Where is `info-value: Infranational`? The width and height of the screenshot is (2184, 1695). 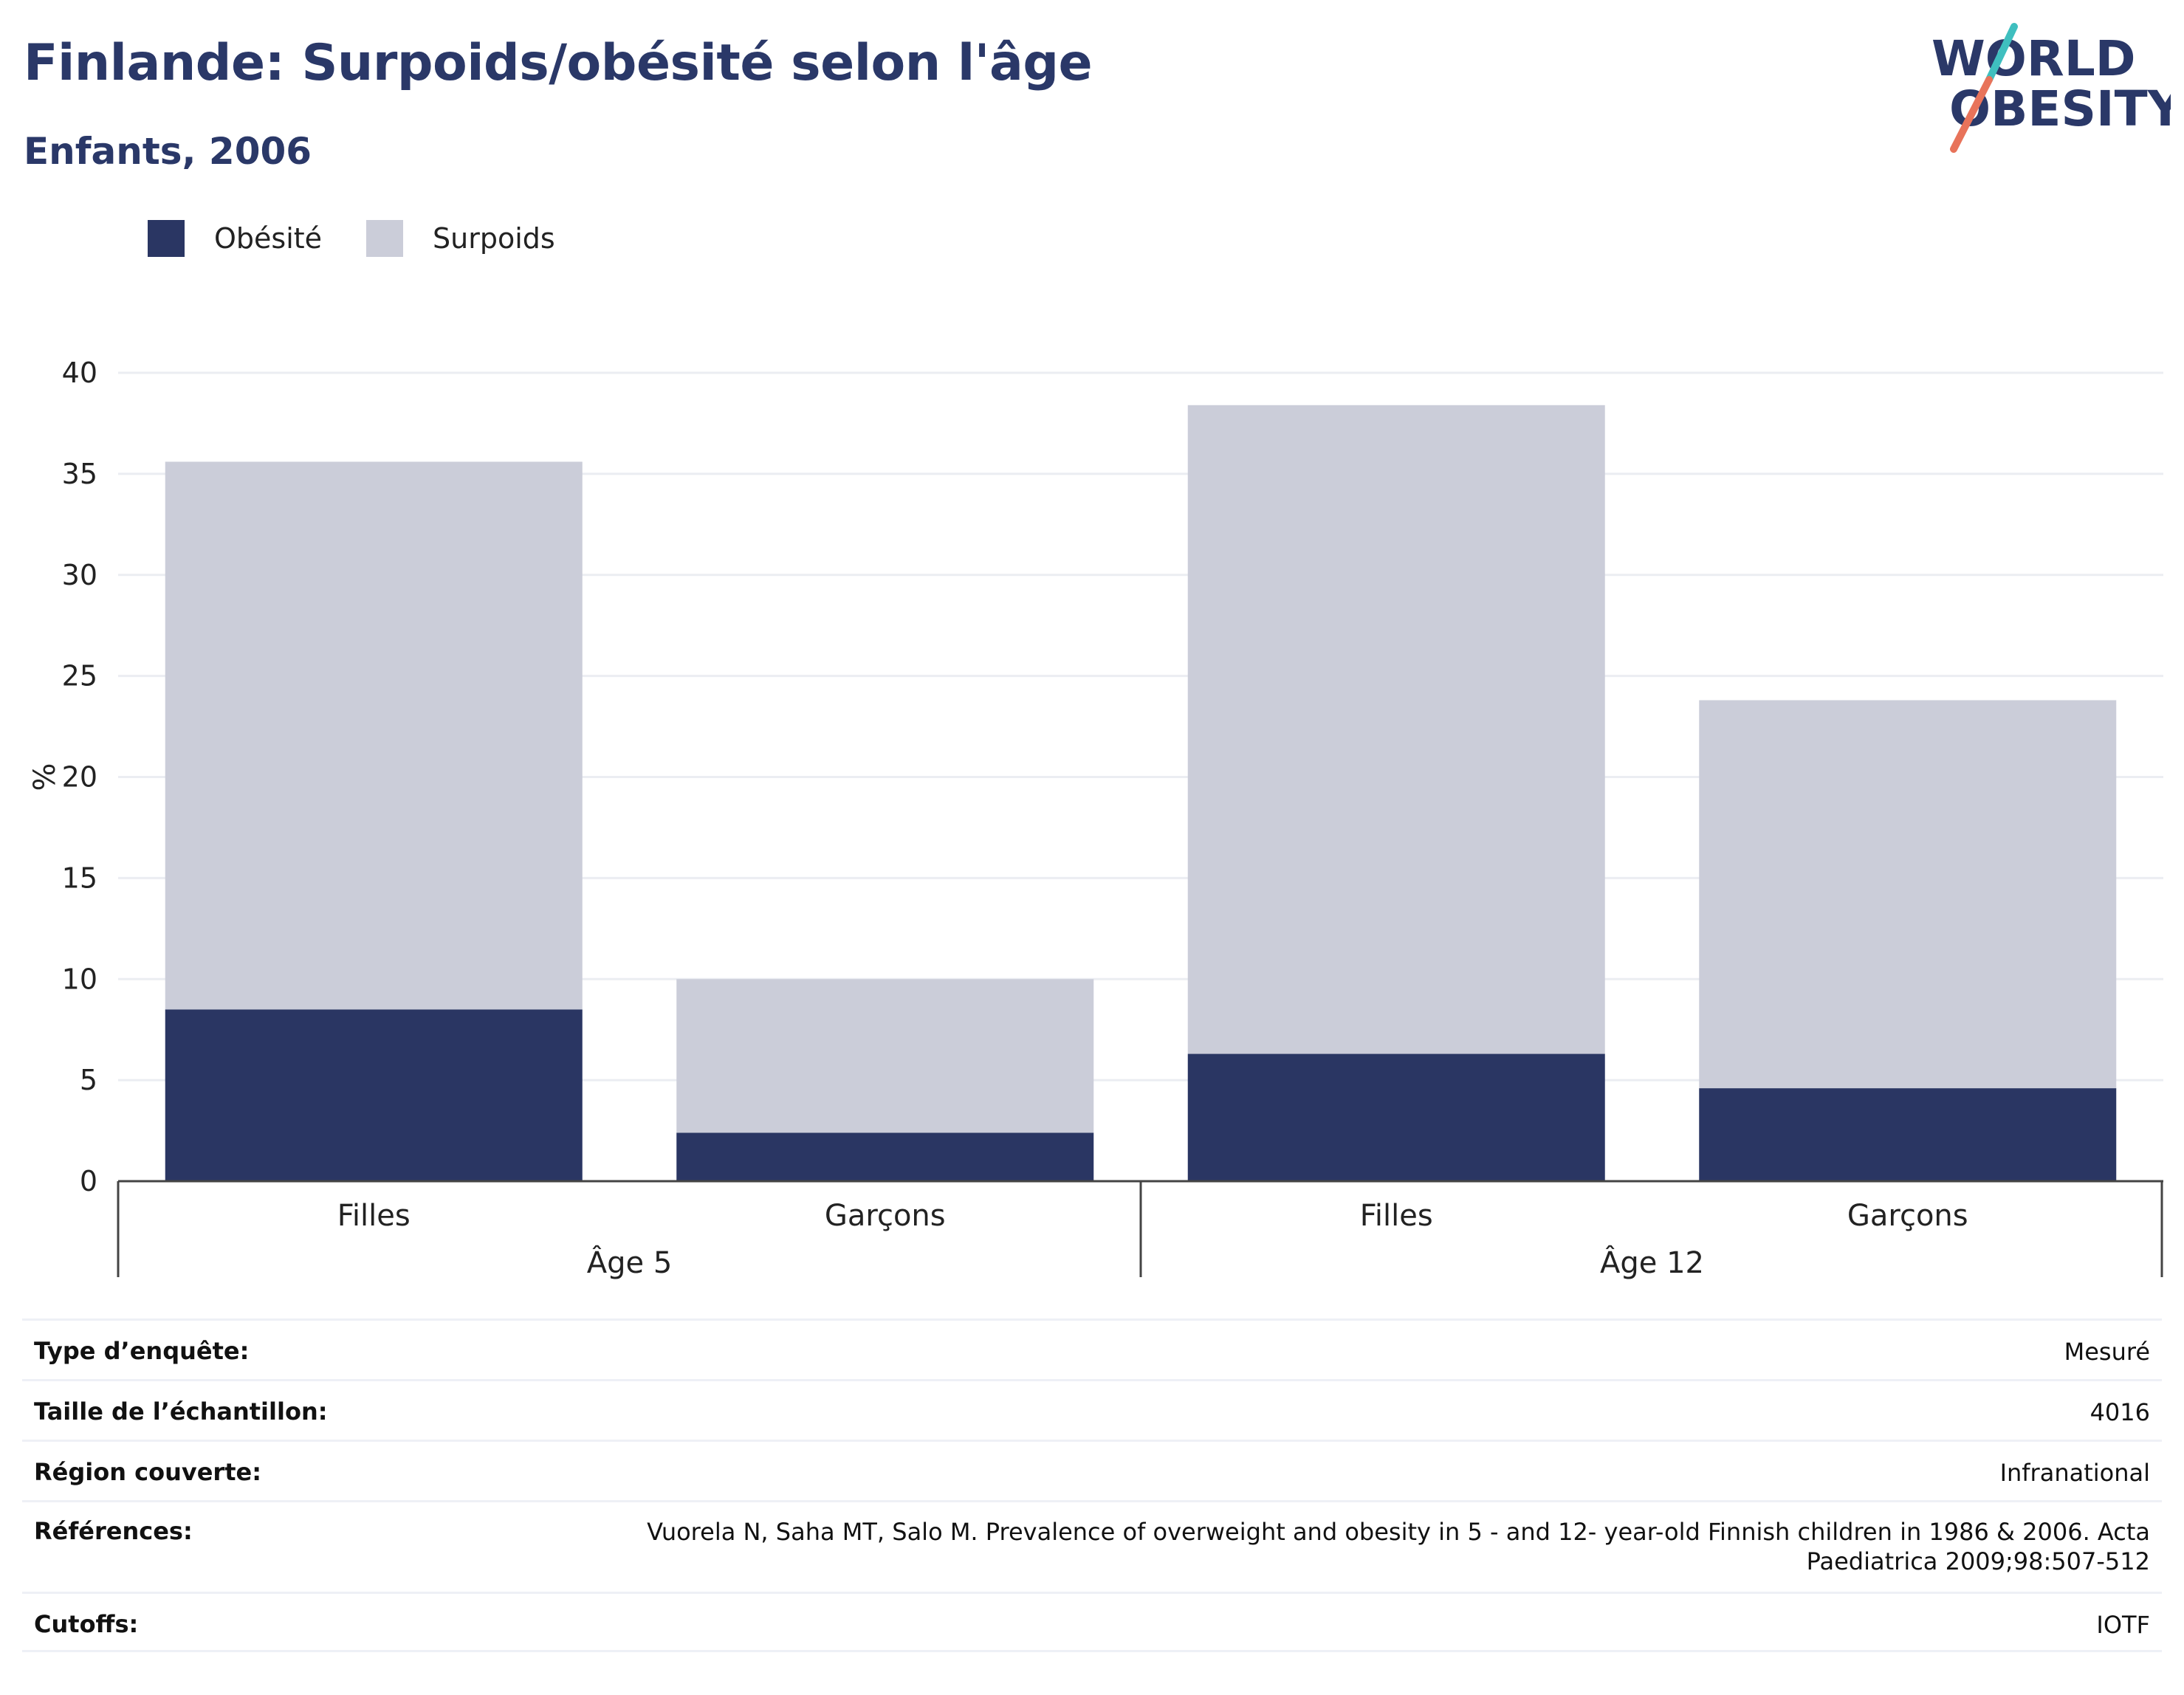 info-value: Infranational is located at coordinates (2075, 1473).